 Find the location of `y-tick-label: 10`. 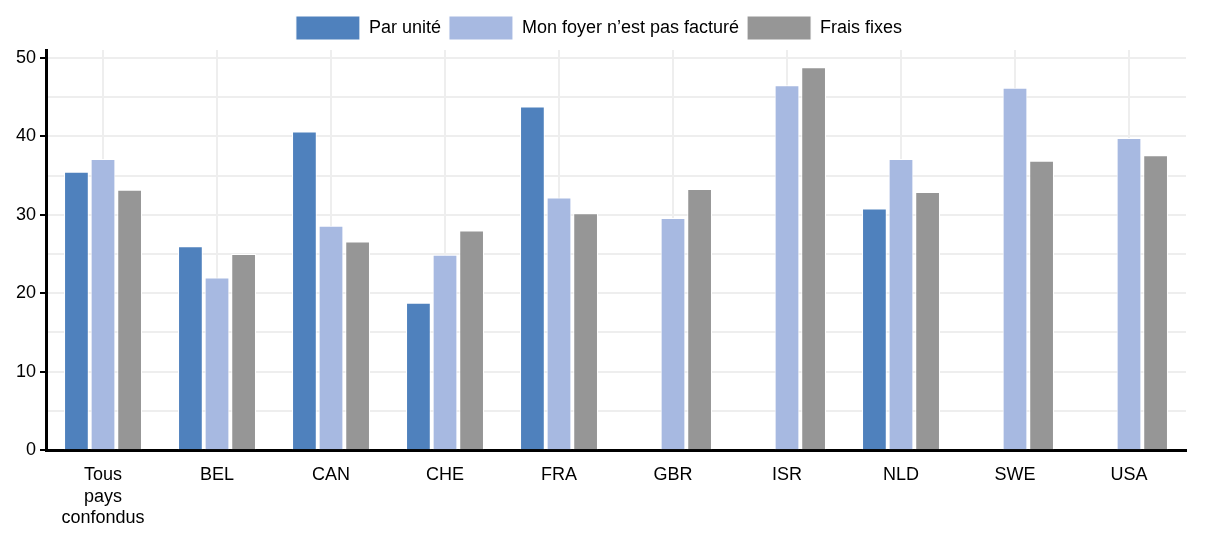

y-tick-label: 10 is located at coordinates (26, 370).